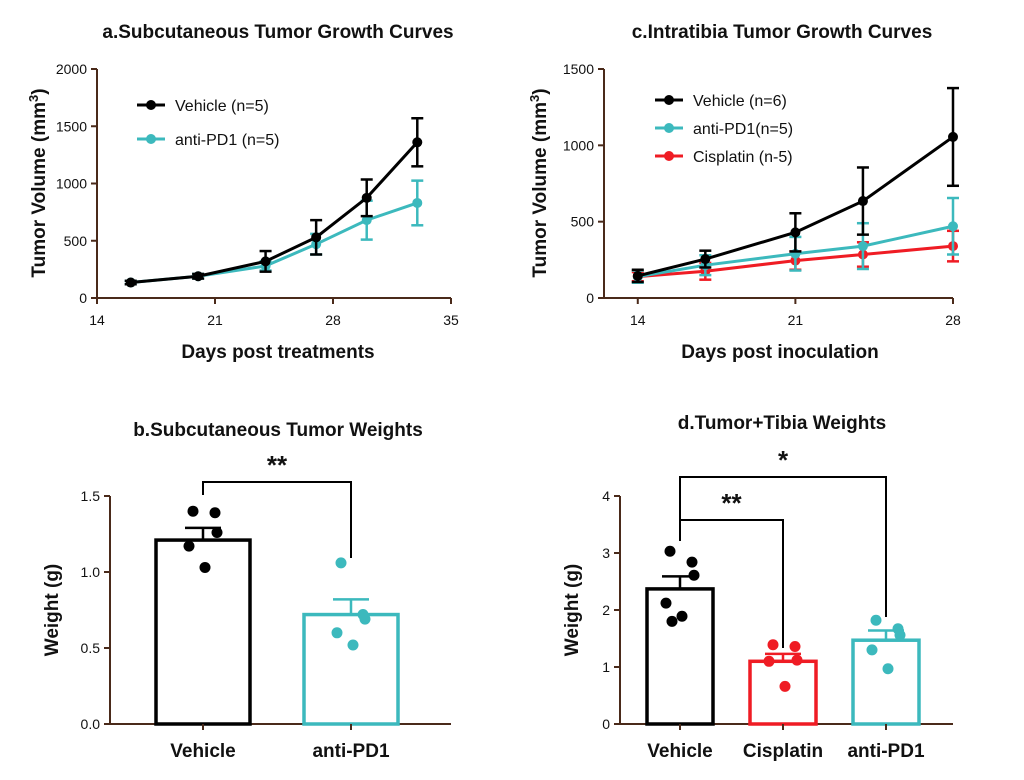 This screenshot has height=780, width=1024. What do you see at coordinates (227, 140) in the screenshot?
I see `panel-a-legend-label: anti-PD1 (n=5)` at bounding box center [227, 140].